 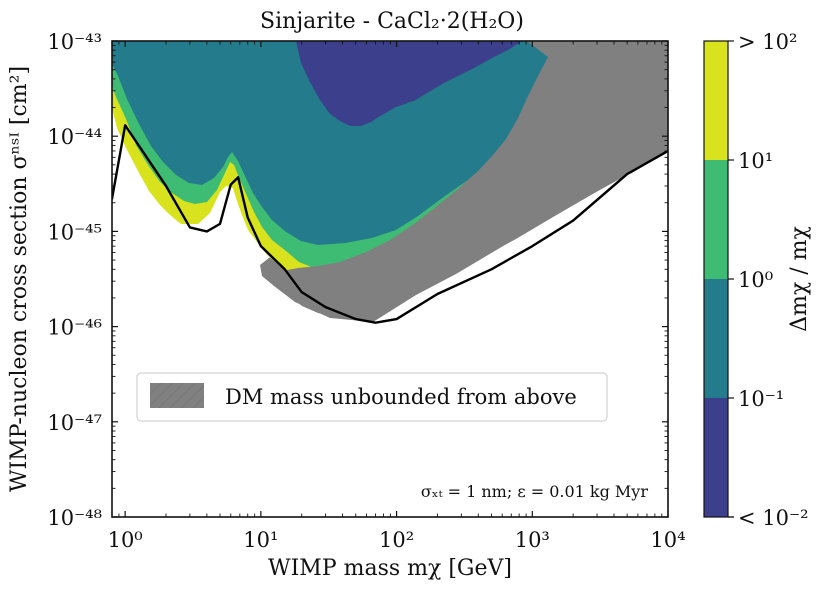 What do you see at coordinates (755, 161) in the screenshot?
I see `colorbar-tick-label: 10¹` at bounding box center [755, 161].